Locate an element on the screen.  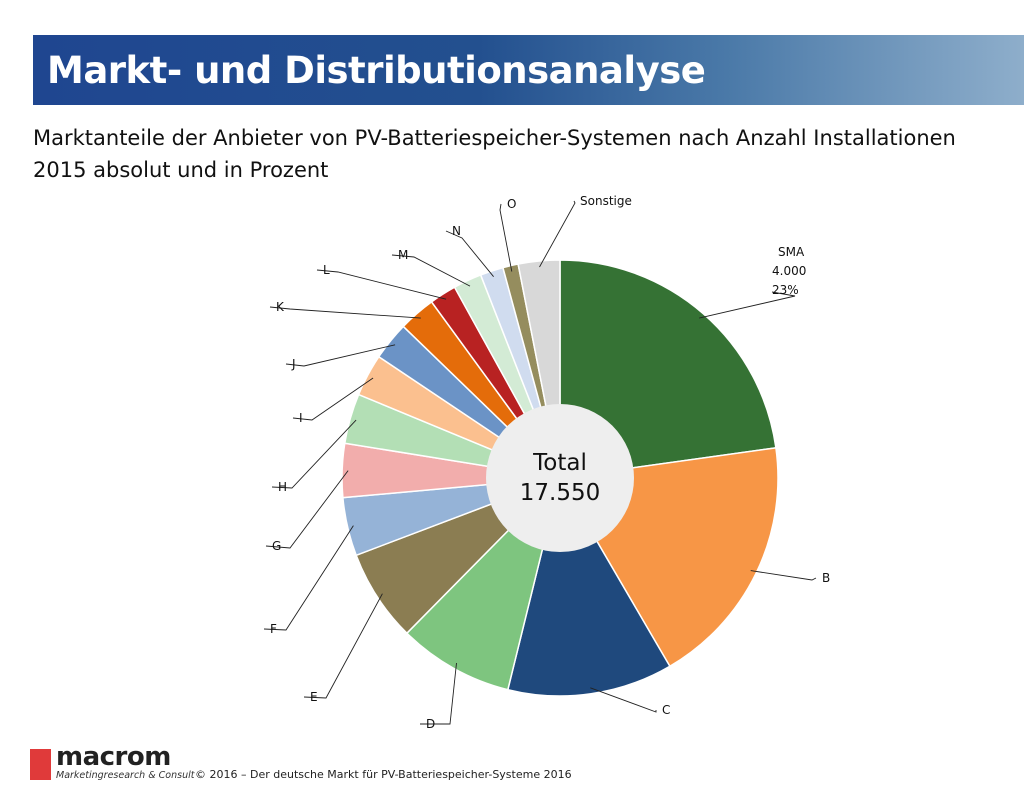
slice-label-b: B is located at coordinates (826, 578).